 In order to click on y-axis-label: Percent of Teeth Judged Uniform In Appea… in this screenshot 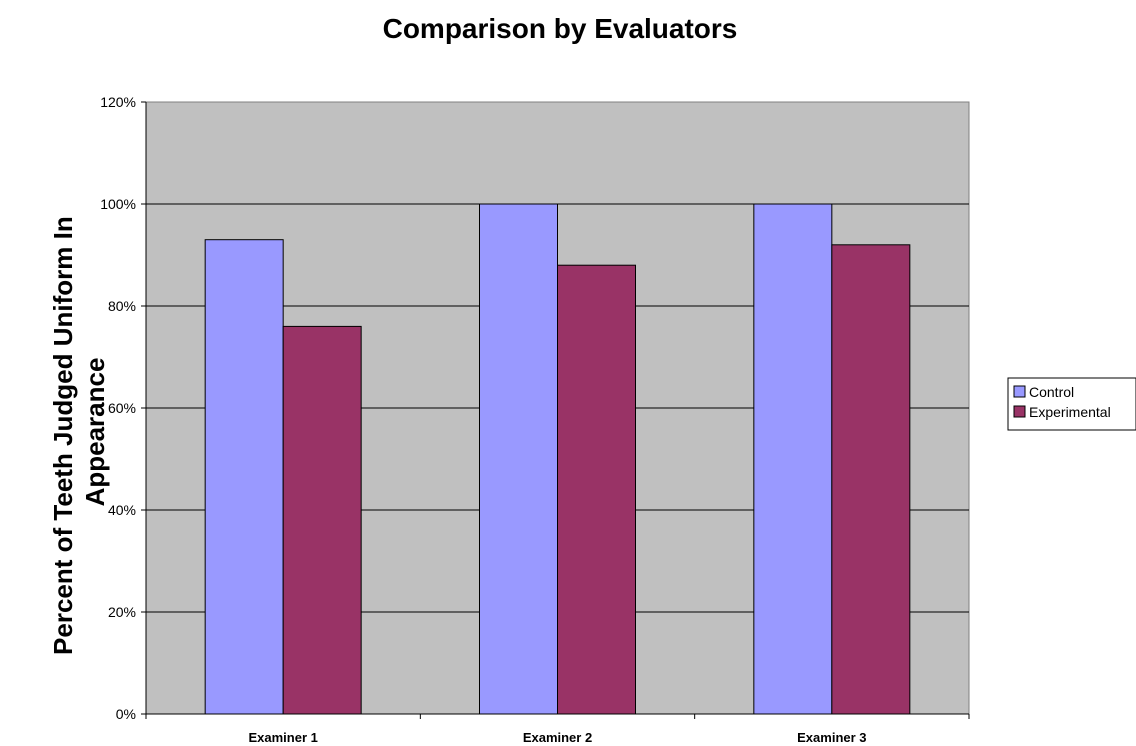, I will do `click(79, 432)`.